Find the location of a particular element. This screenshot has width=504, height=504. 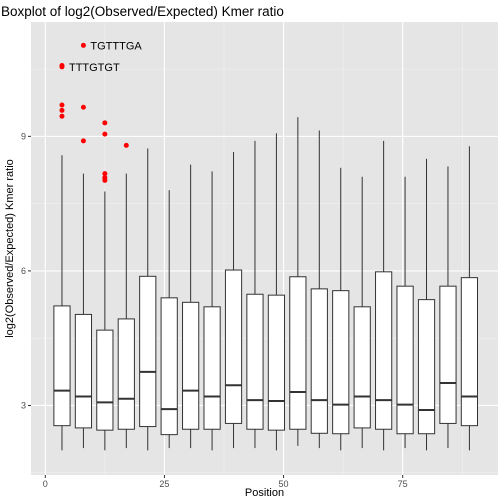

annotations-layer: TGTTTGA TTTGTGT is located at coordinates (105, 57).